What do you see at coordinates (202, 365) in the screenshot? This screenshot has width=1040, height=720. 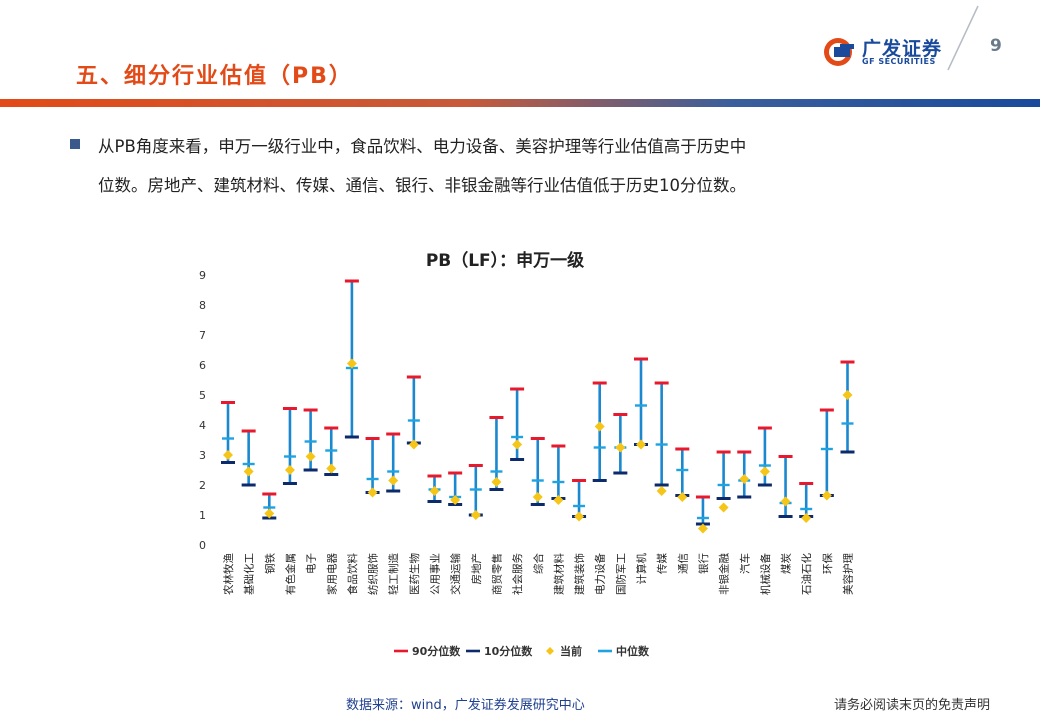 I see `y-tick-label: 6` at bounding box center [202, 365].